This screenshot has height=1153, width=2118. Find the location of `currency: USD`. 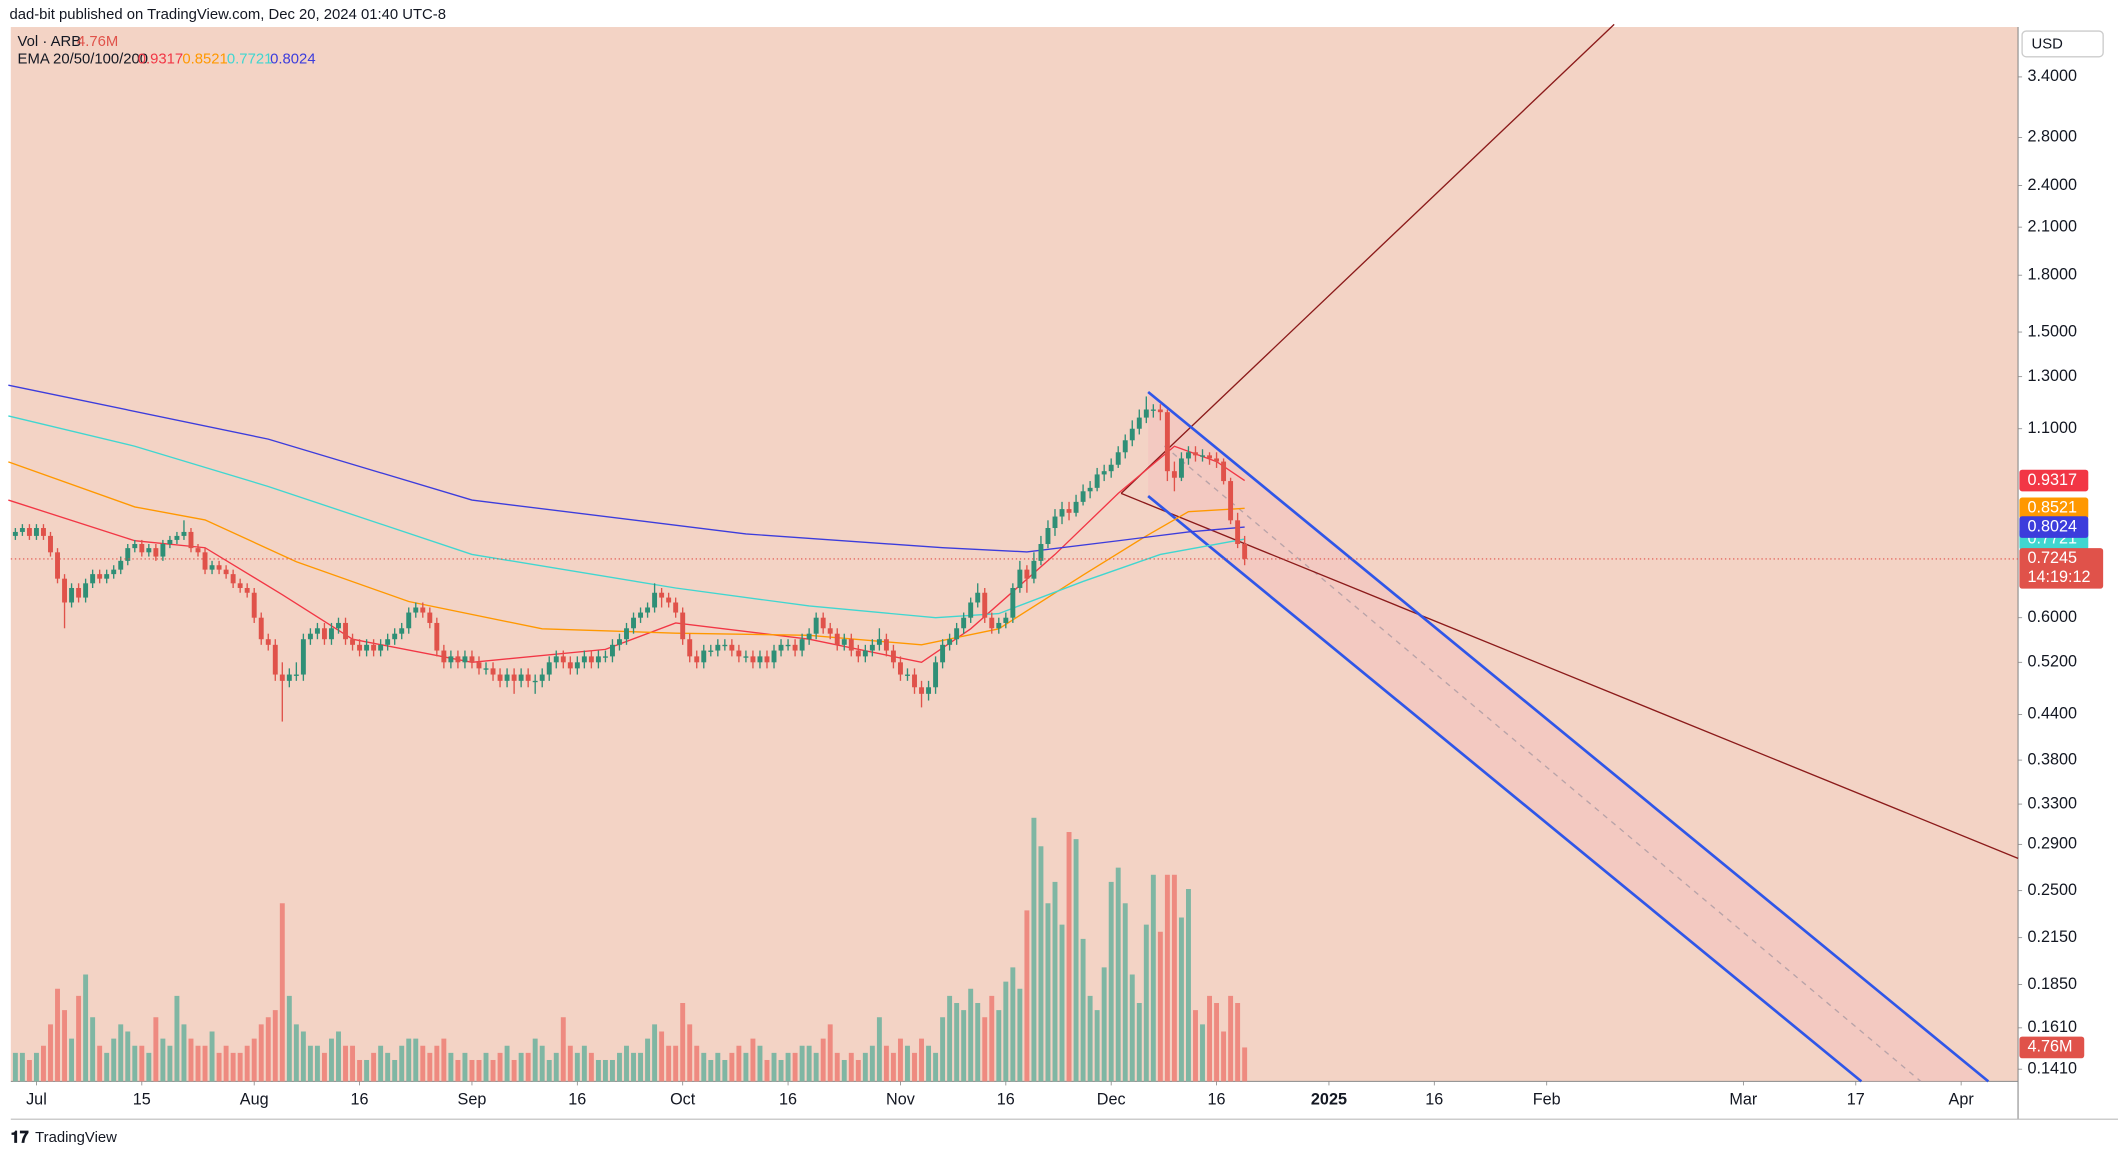

currency: USD is located at coordinates (2048, 45).